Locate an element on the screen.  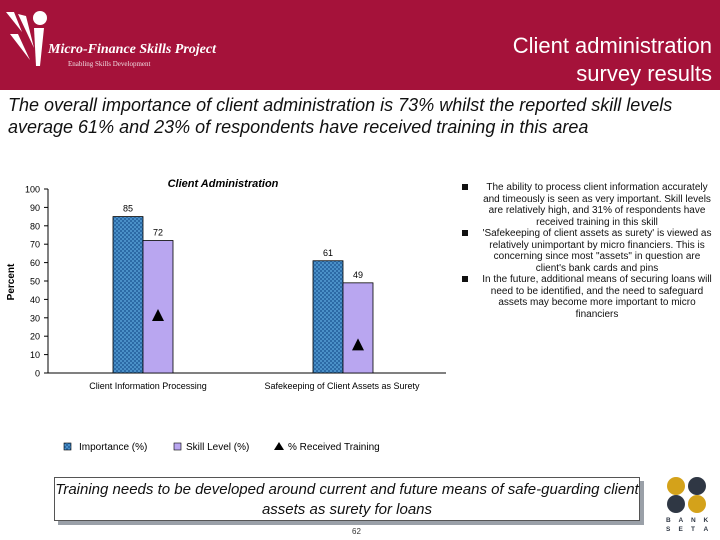
logo-text: Micro-Finance Skills Project is located at coordinates (132, 49).